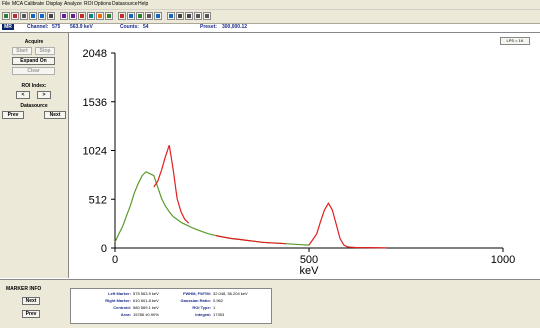 The width and height of the screenshot is (540, 328). What do you see at coordinates (95, 54) in the screenshot?
I see `y-tick-label: 2048` at bounding box center [95, 54].